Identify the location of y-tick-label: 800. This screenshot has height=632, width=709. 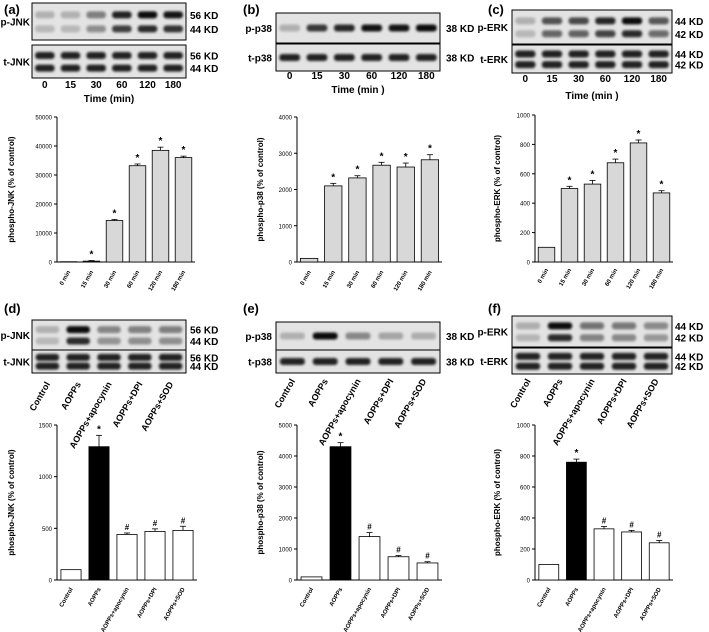
(525, 146).